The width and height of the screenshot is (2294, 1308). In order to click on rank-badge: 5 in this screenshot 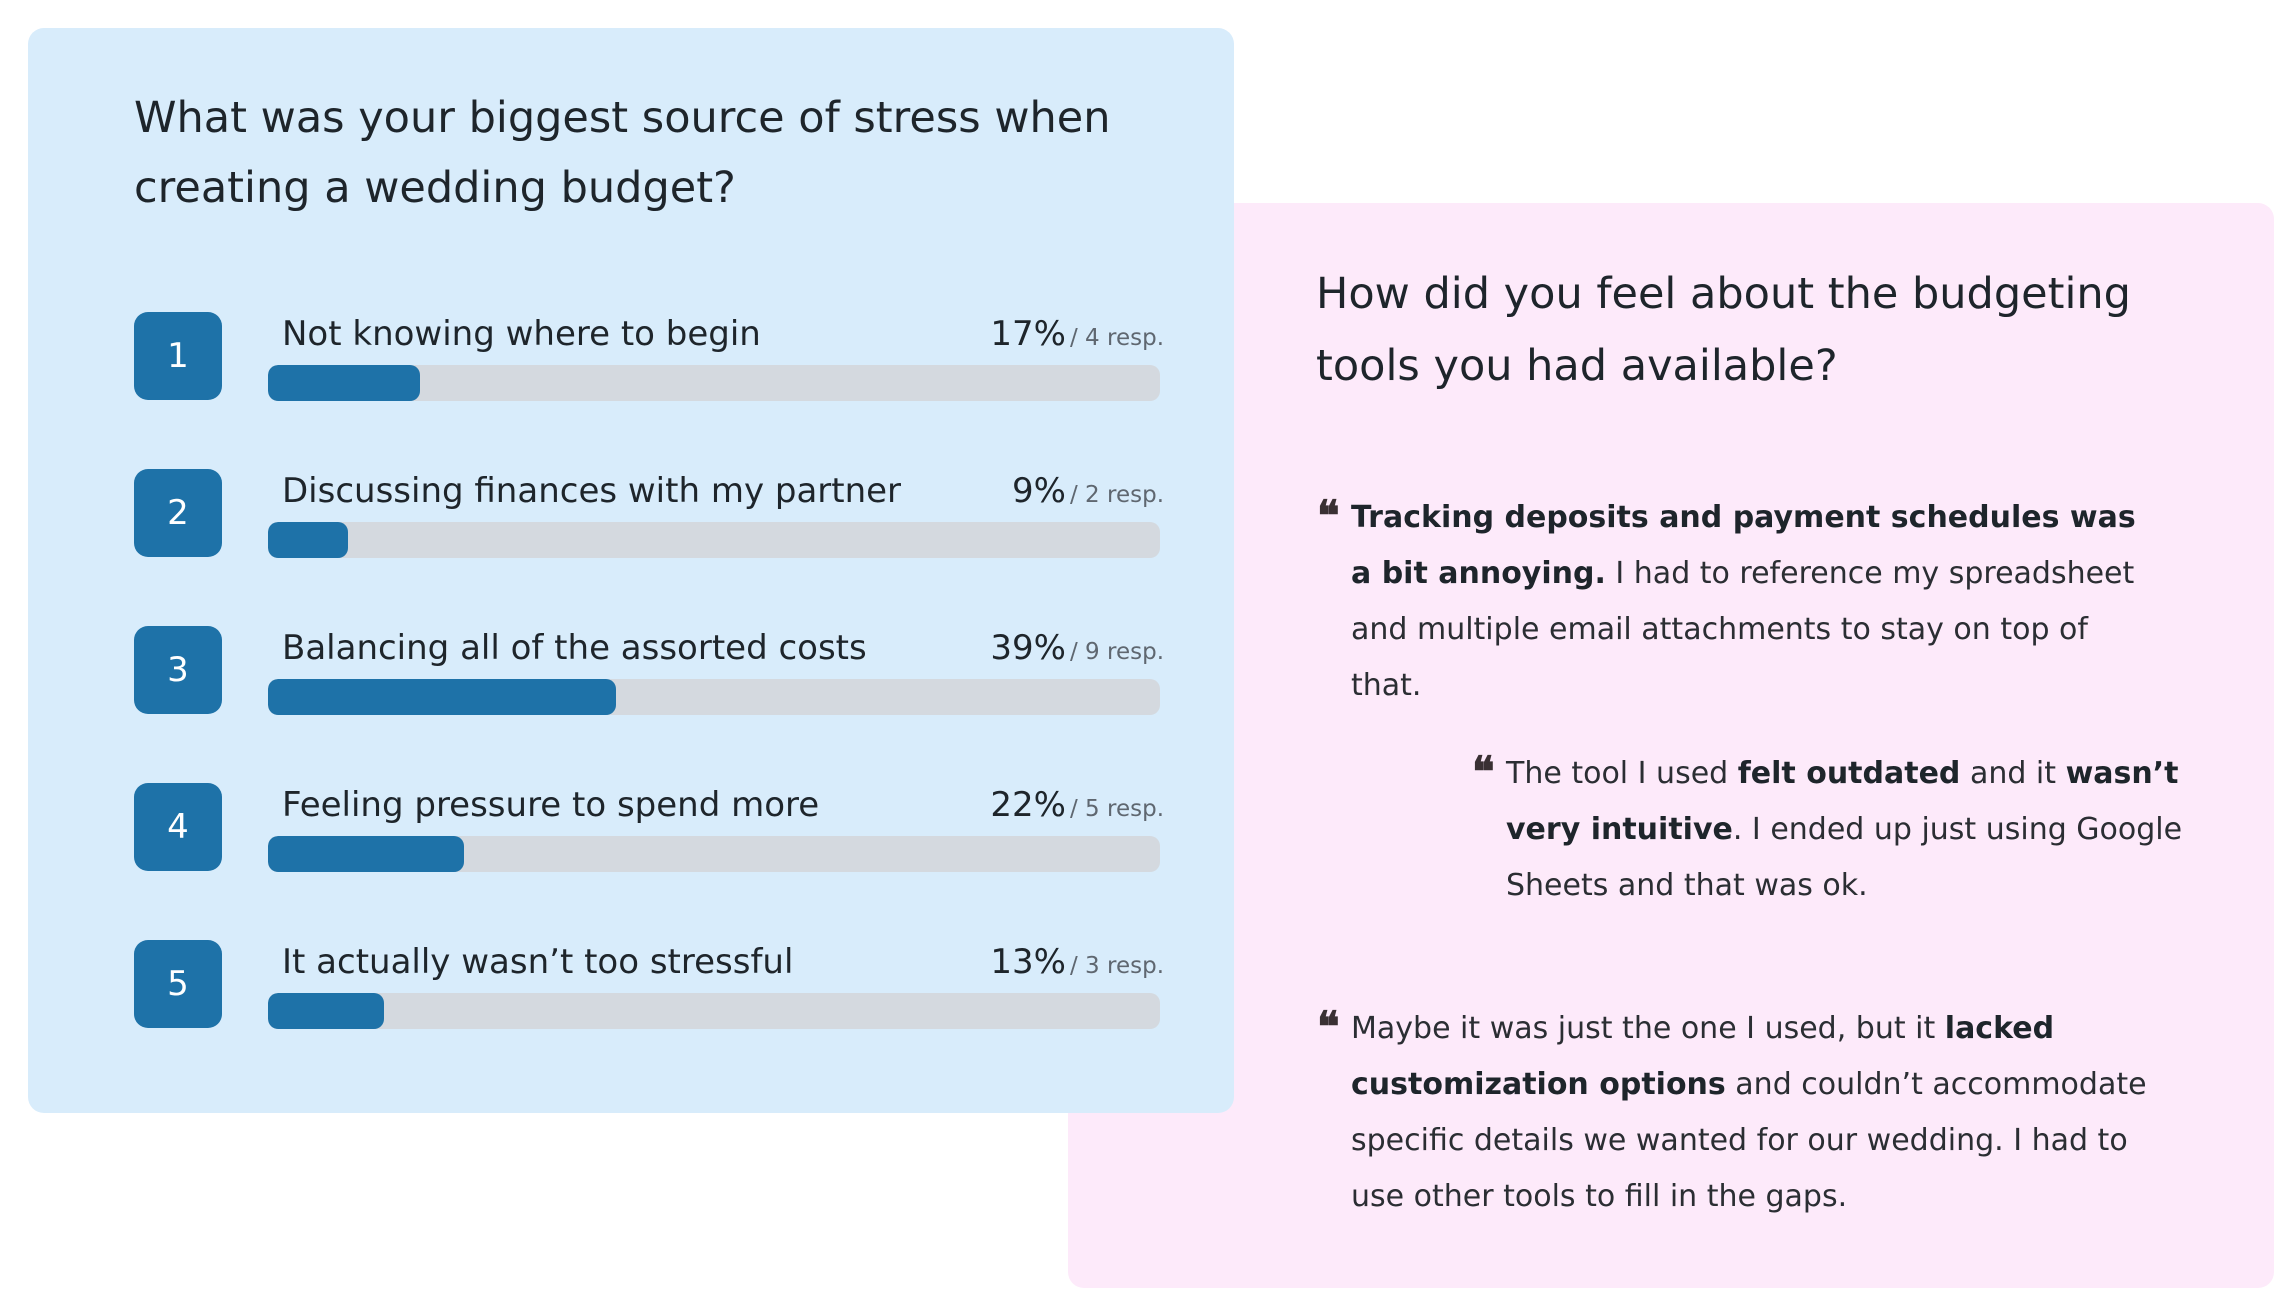, I will do `click(178, 984)`.